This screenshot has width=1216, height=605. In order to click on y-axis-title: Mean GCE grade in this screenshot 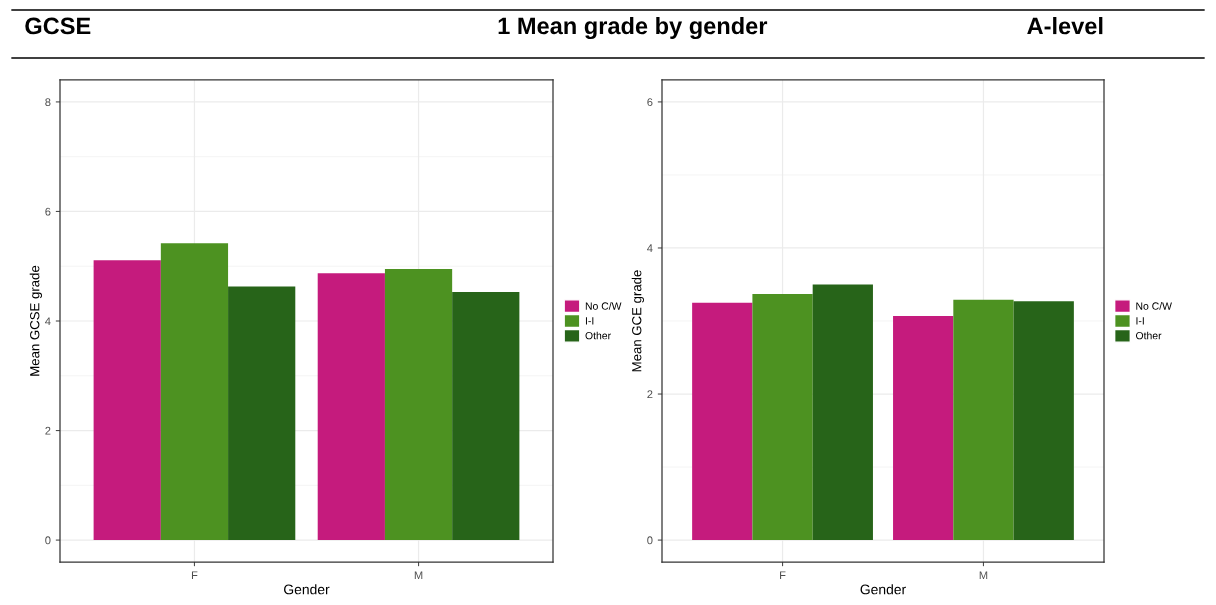, I will do `click(638, 321)`.